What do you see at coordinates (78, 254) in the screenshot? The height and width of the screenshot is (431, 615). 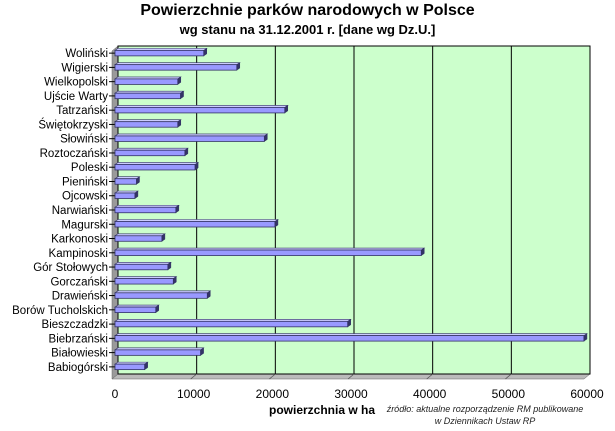 I see `category-label: Kampinoski` at bounding box center [78, 254].